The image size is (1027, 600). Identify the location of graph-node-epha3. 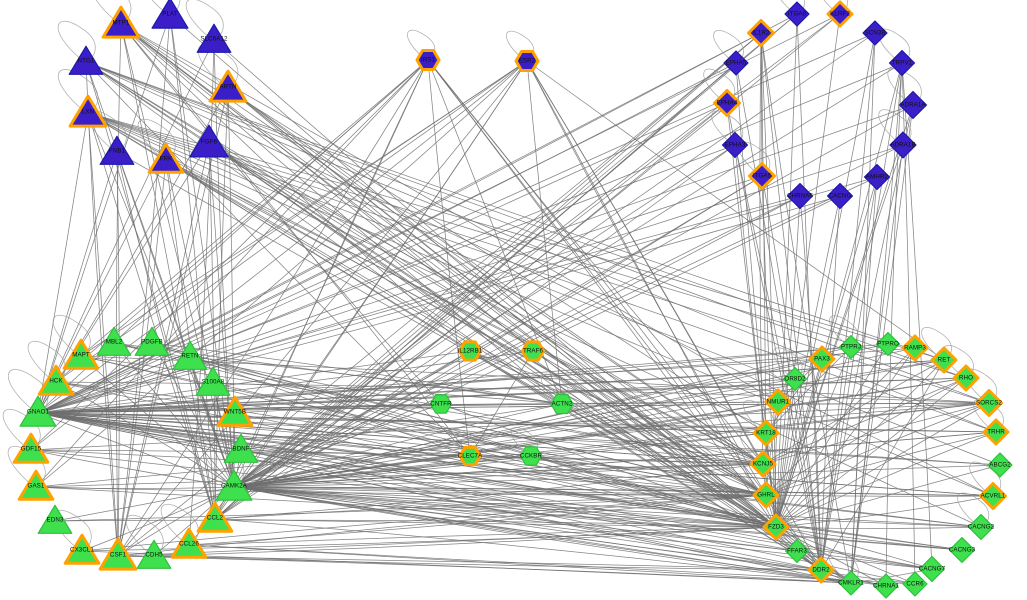
(735, 145).